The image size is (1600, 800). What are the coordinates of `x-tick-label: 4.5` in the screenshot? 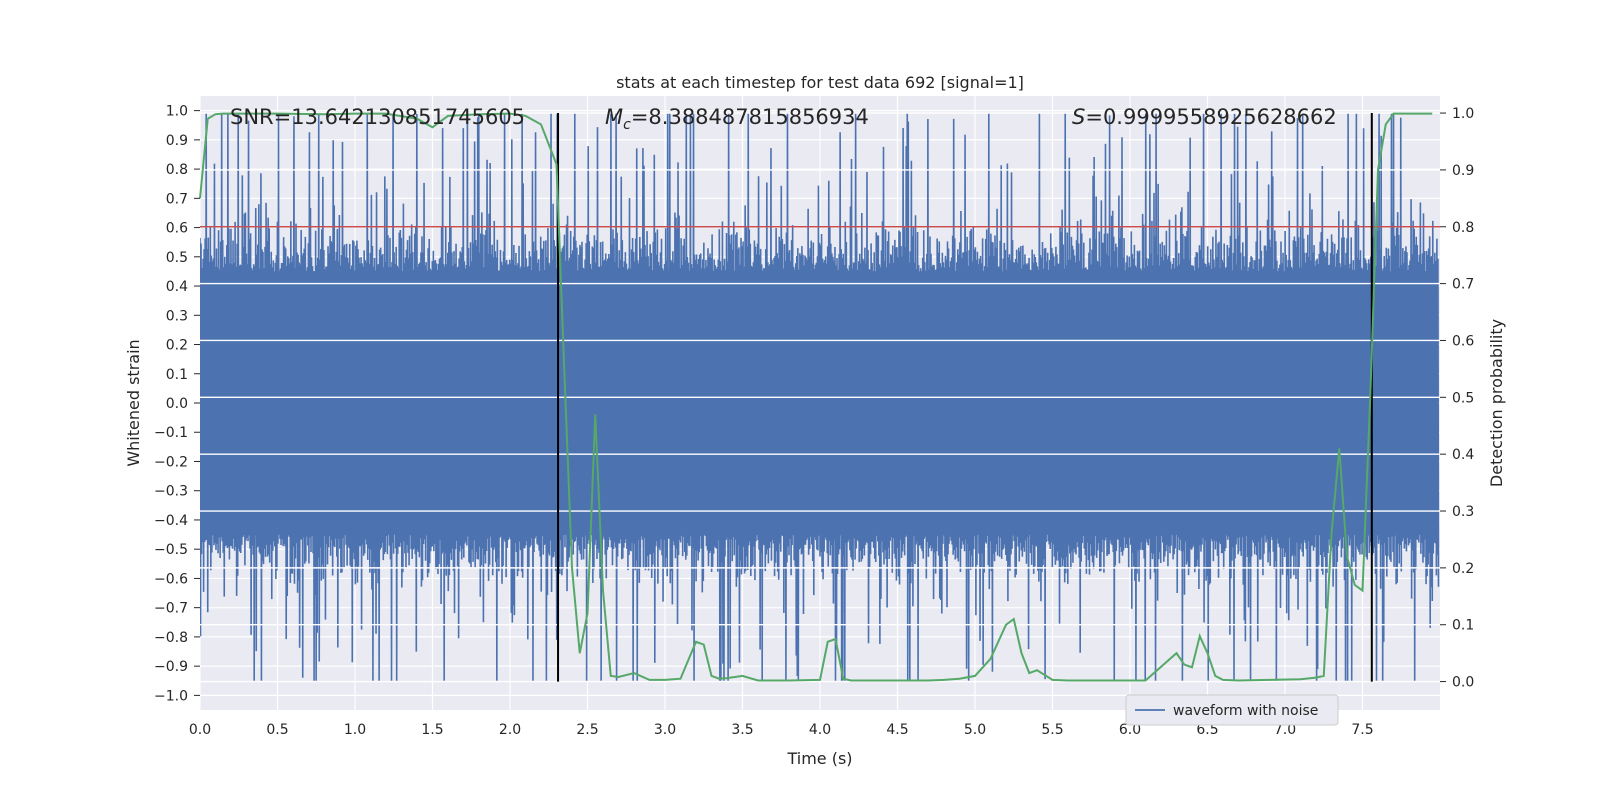 It's located at (897, 730).